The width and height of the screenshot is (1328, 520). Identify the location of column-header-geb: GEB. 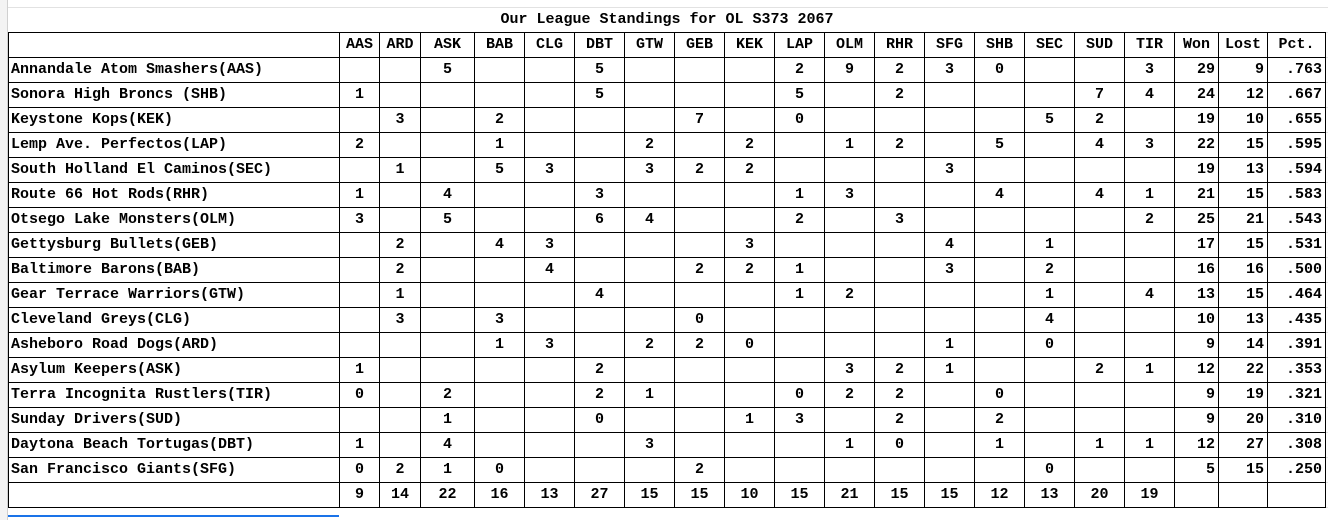
(699, 45).